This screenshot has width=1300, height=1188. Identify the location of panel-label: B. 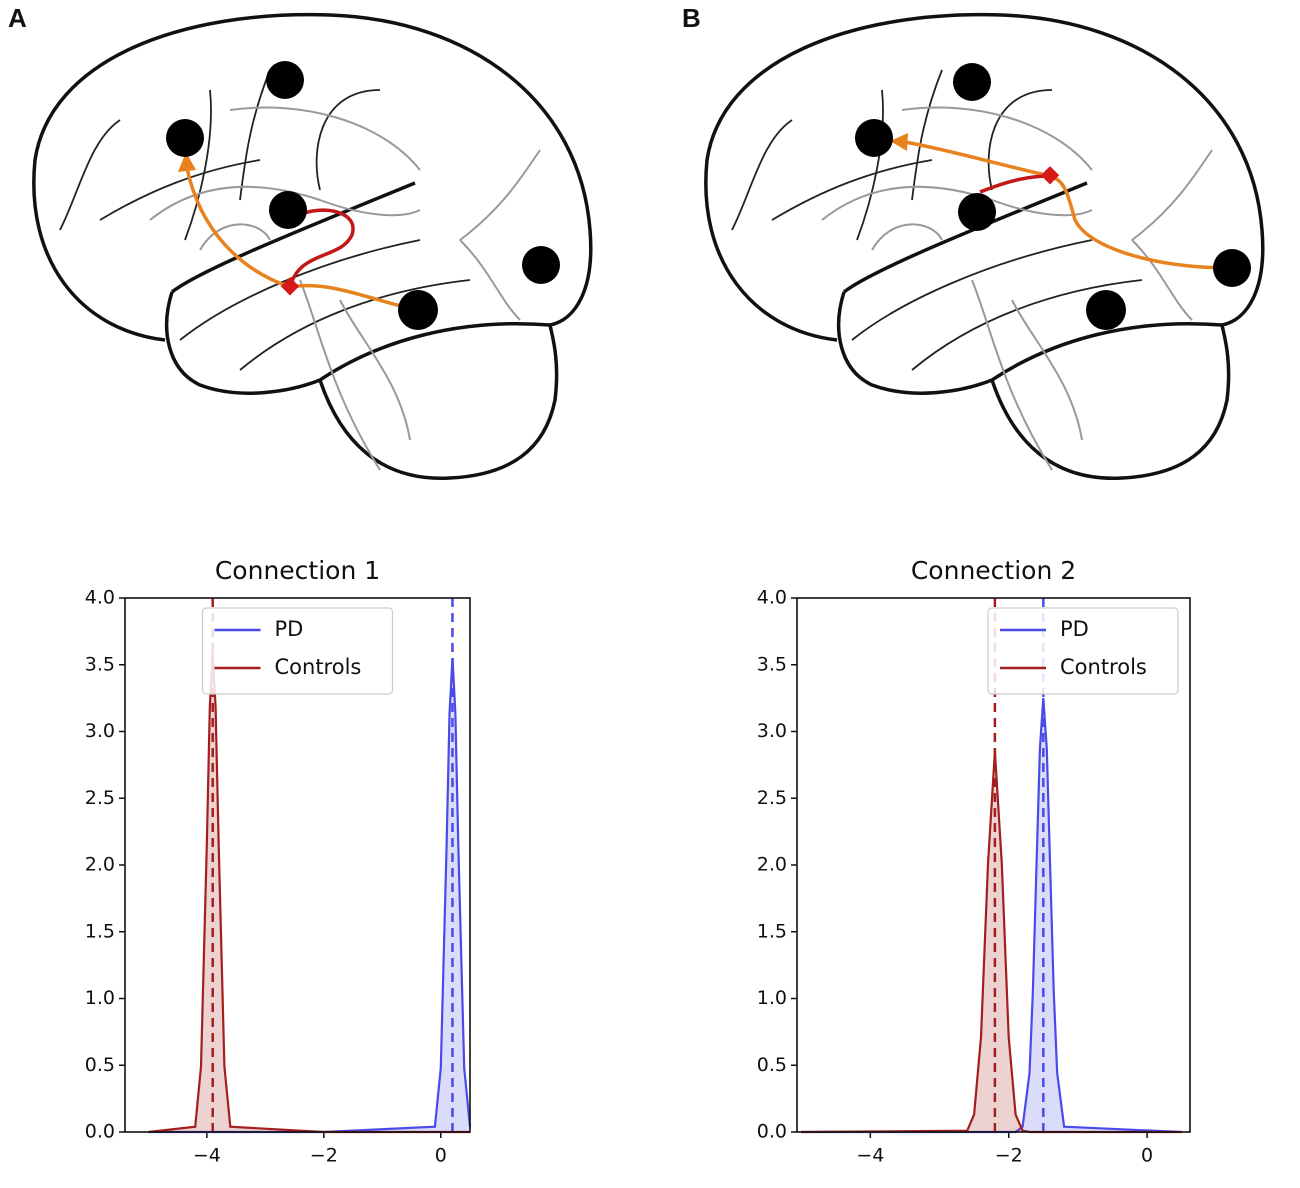
(691, 18).